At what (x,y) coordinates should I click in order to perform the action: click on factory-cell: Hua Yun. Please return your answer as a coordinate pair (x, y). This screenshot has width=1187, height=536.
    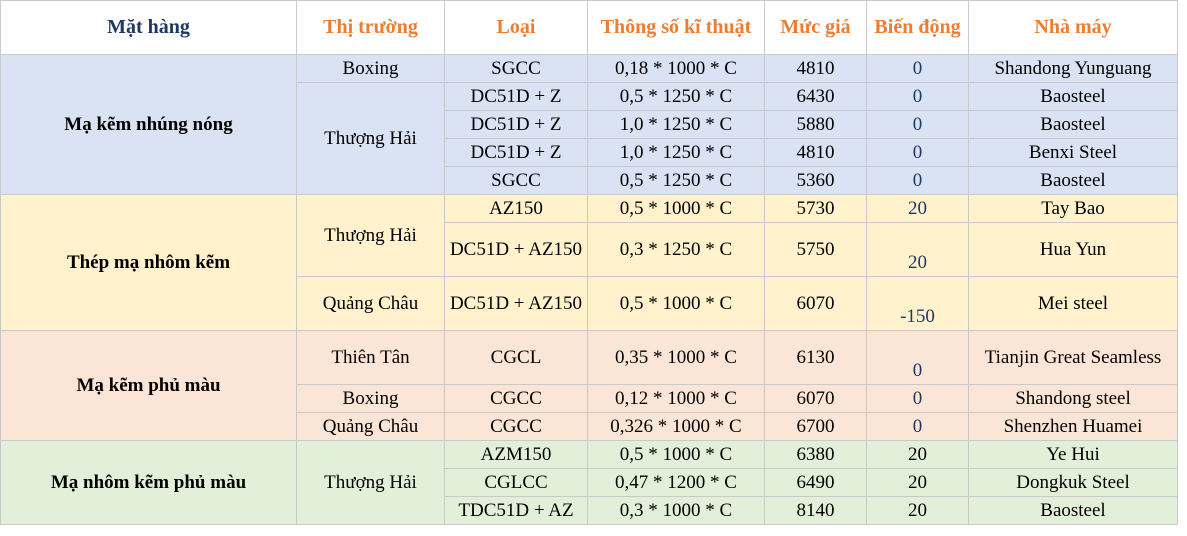
    Looking at the image, I should click on (1073, 249).